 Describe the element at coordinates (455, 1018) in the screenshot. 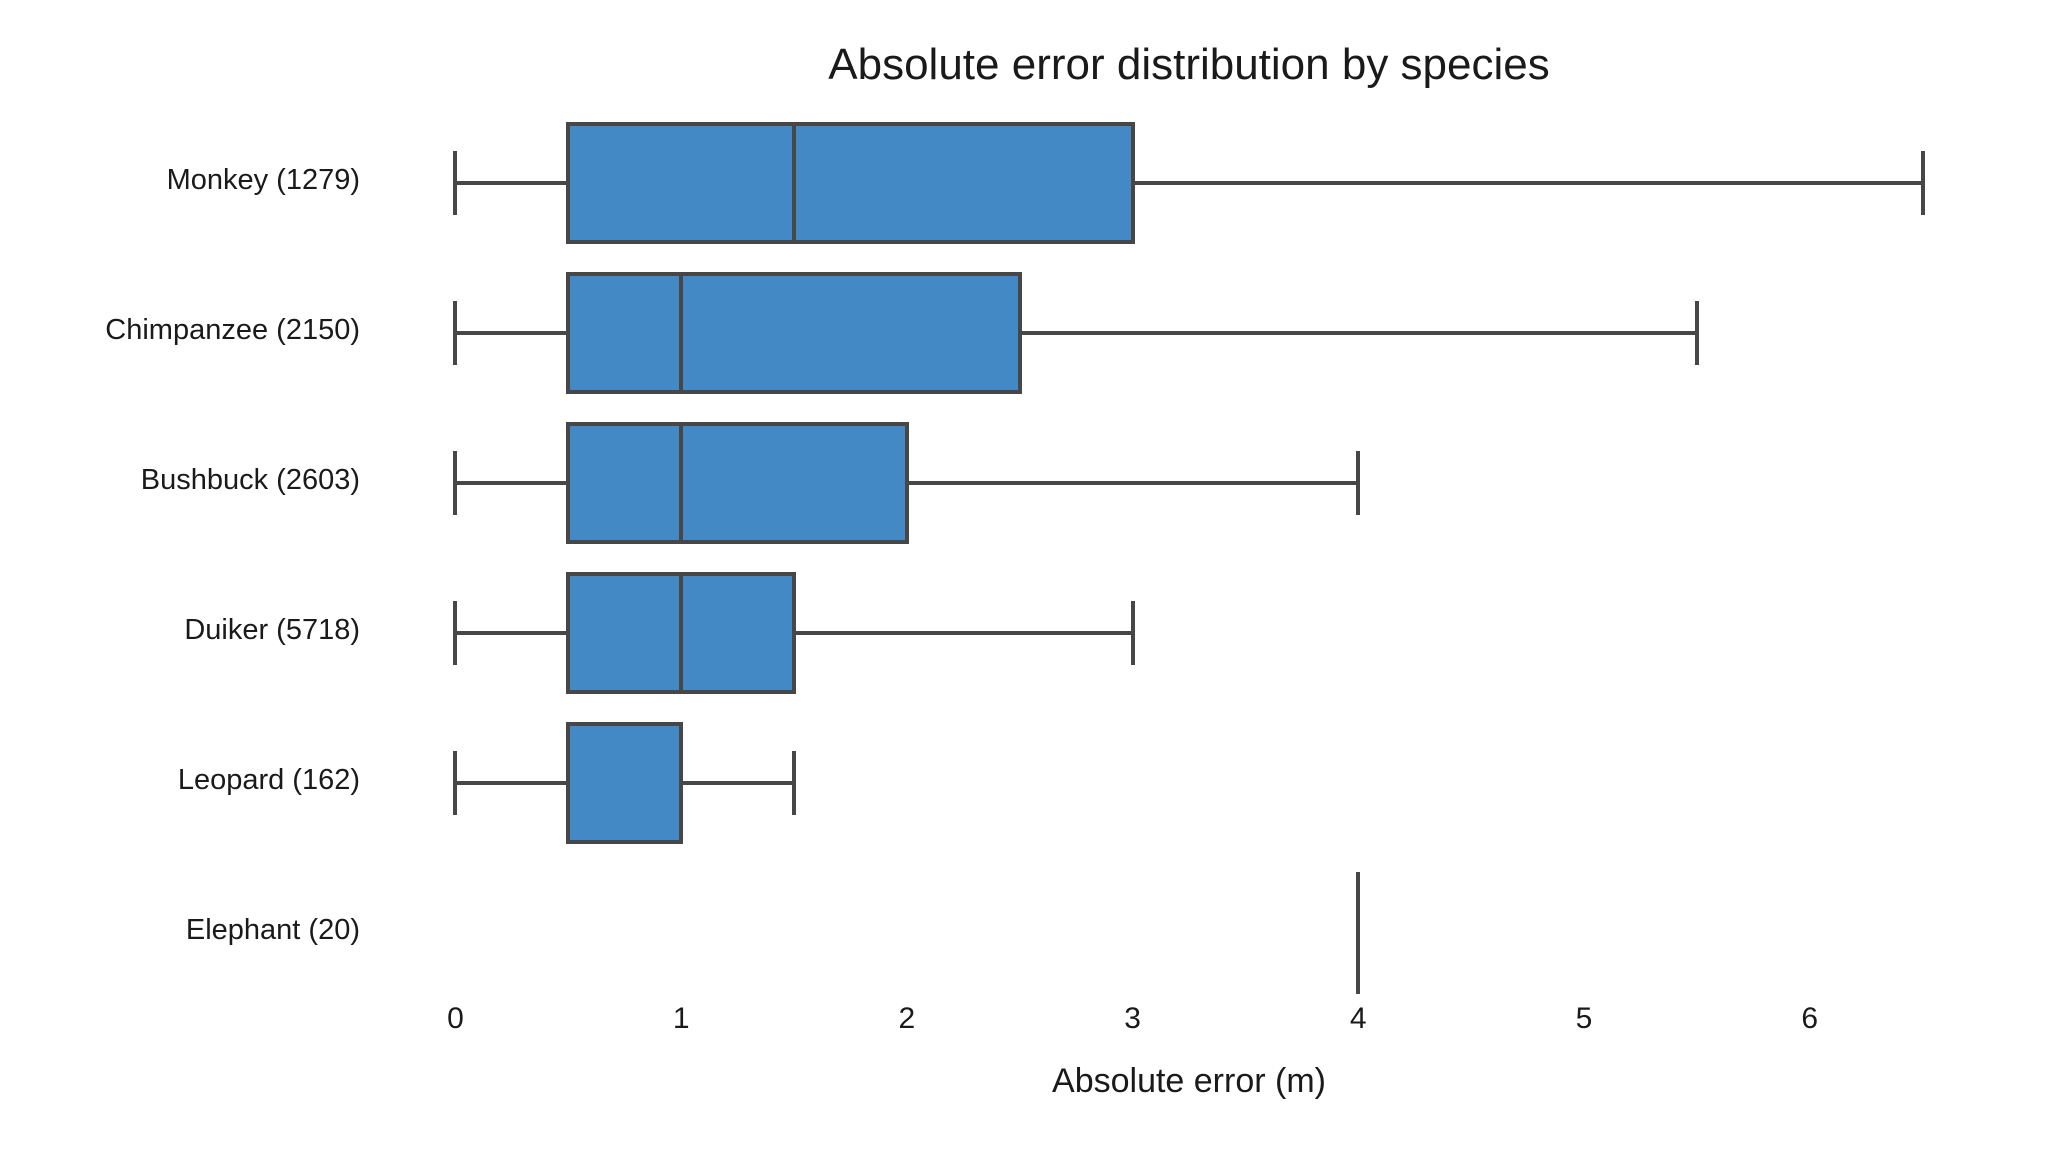

I see `xtick-label: 0` at that location.